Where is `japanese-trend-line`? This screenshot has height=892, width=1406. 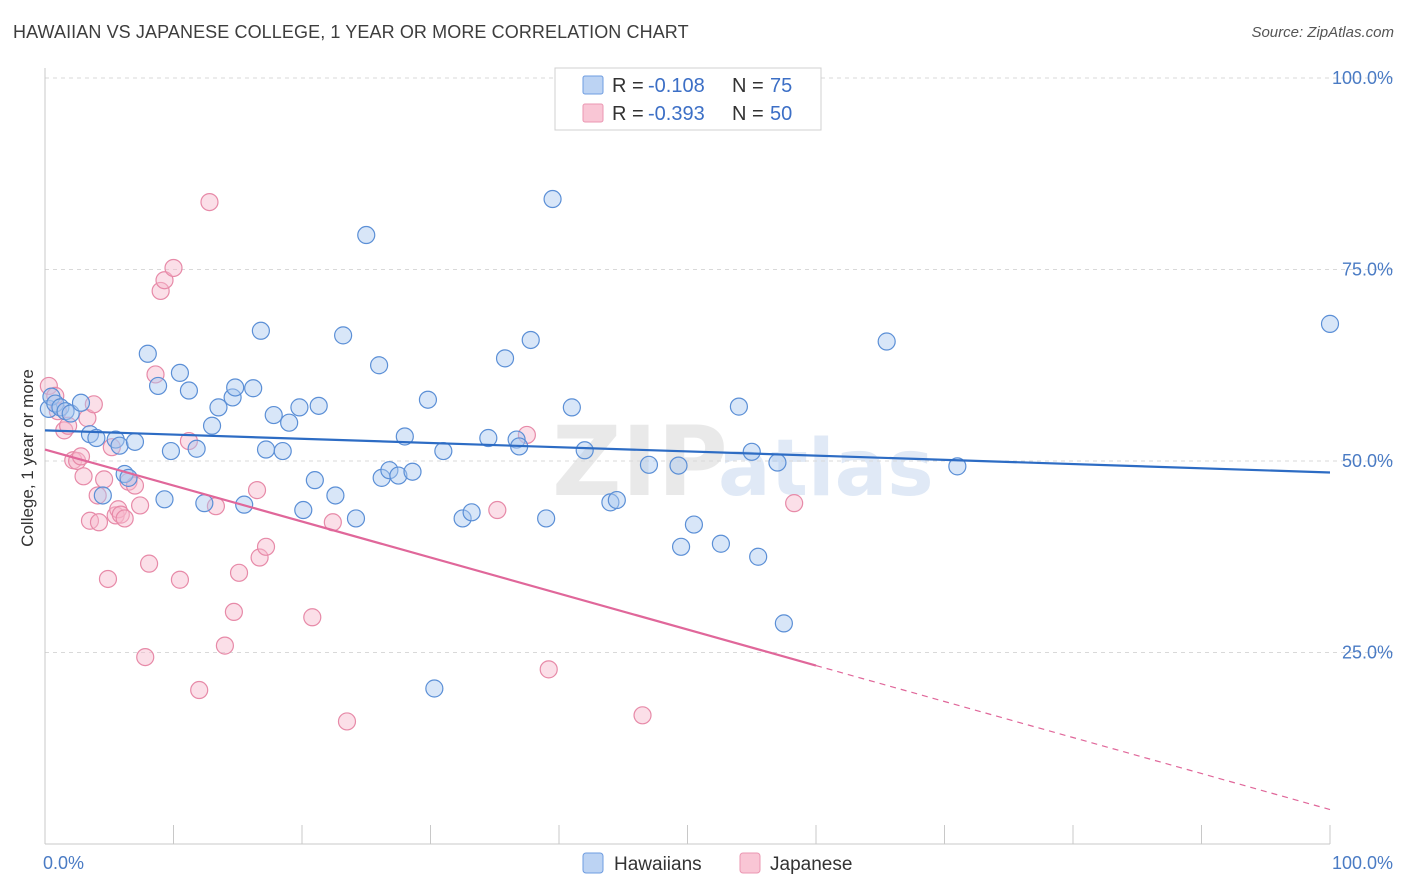 japanese-trend-line is located at coordinates (430, 557).